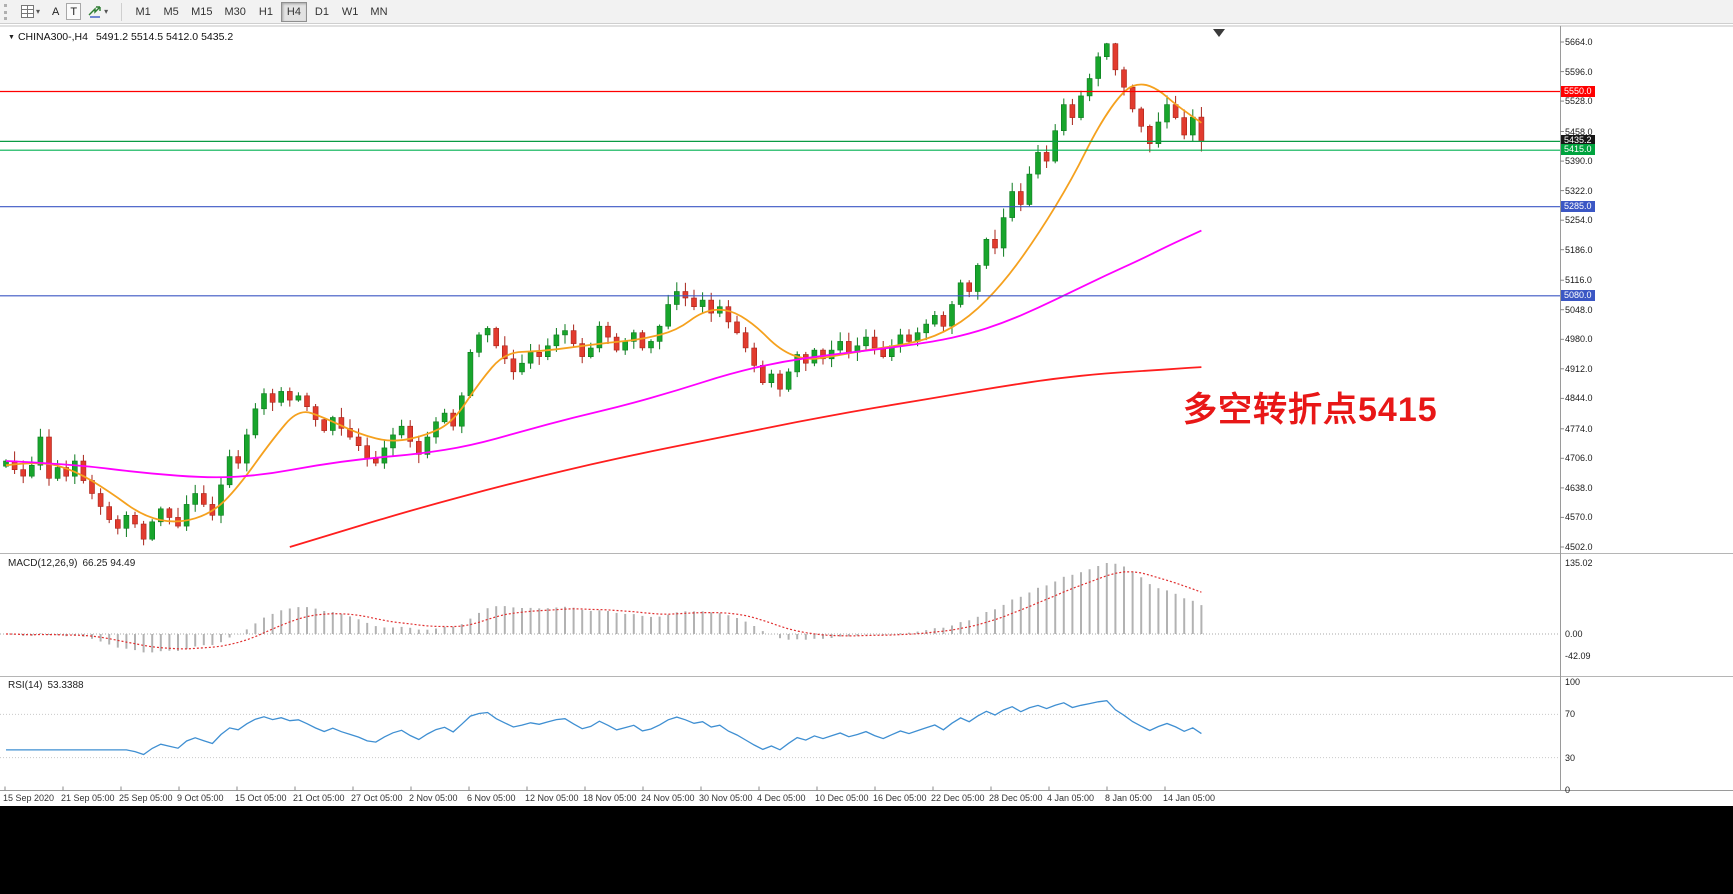  Describe the element at coordinates (201, 12) in the screenshot. I see `timeframe-m15-button: M15` at that location.